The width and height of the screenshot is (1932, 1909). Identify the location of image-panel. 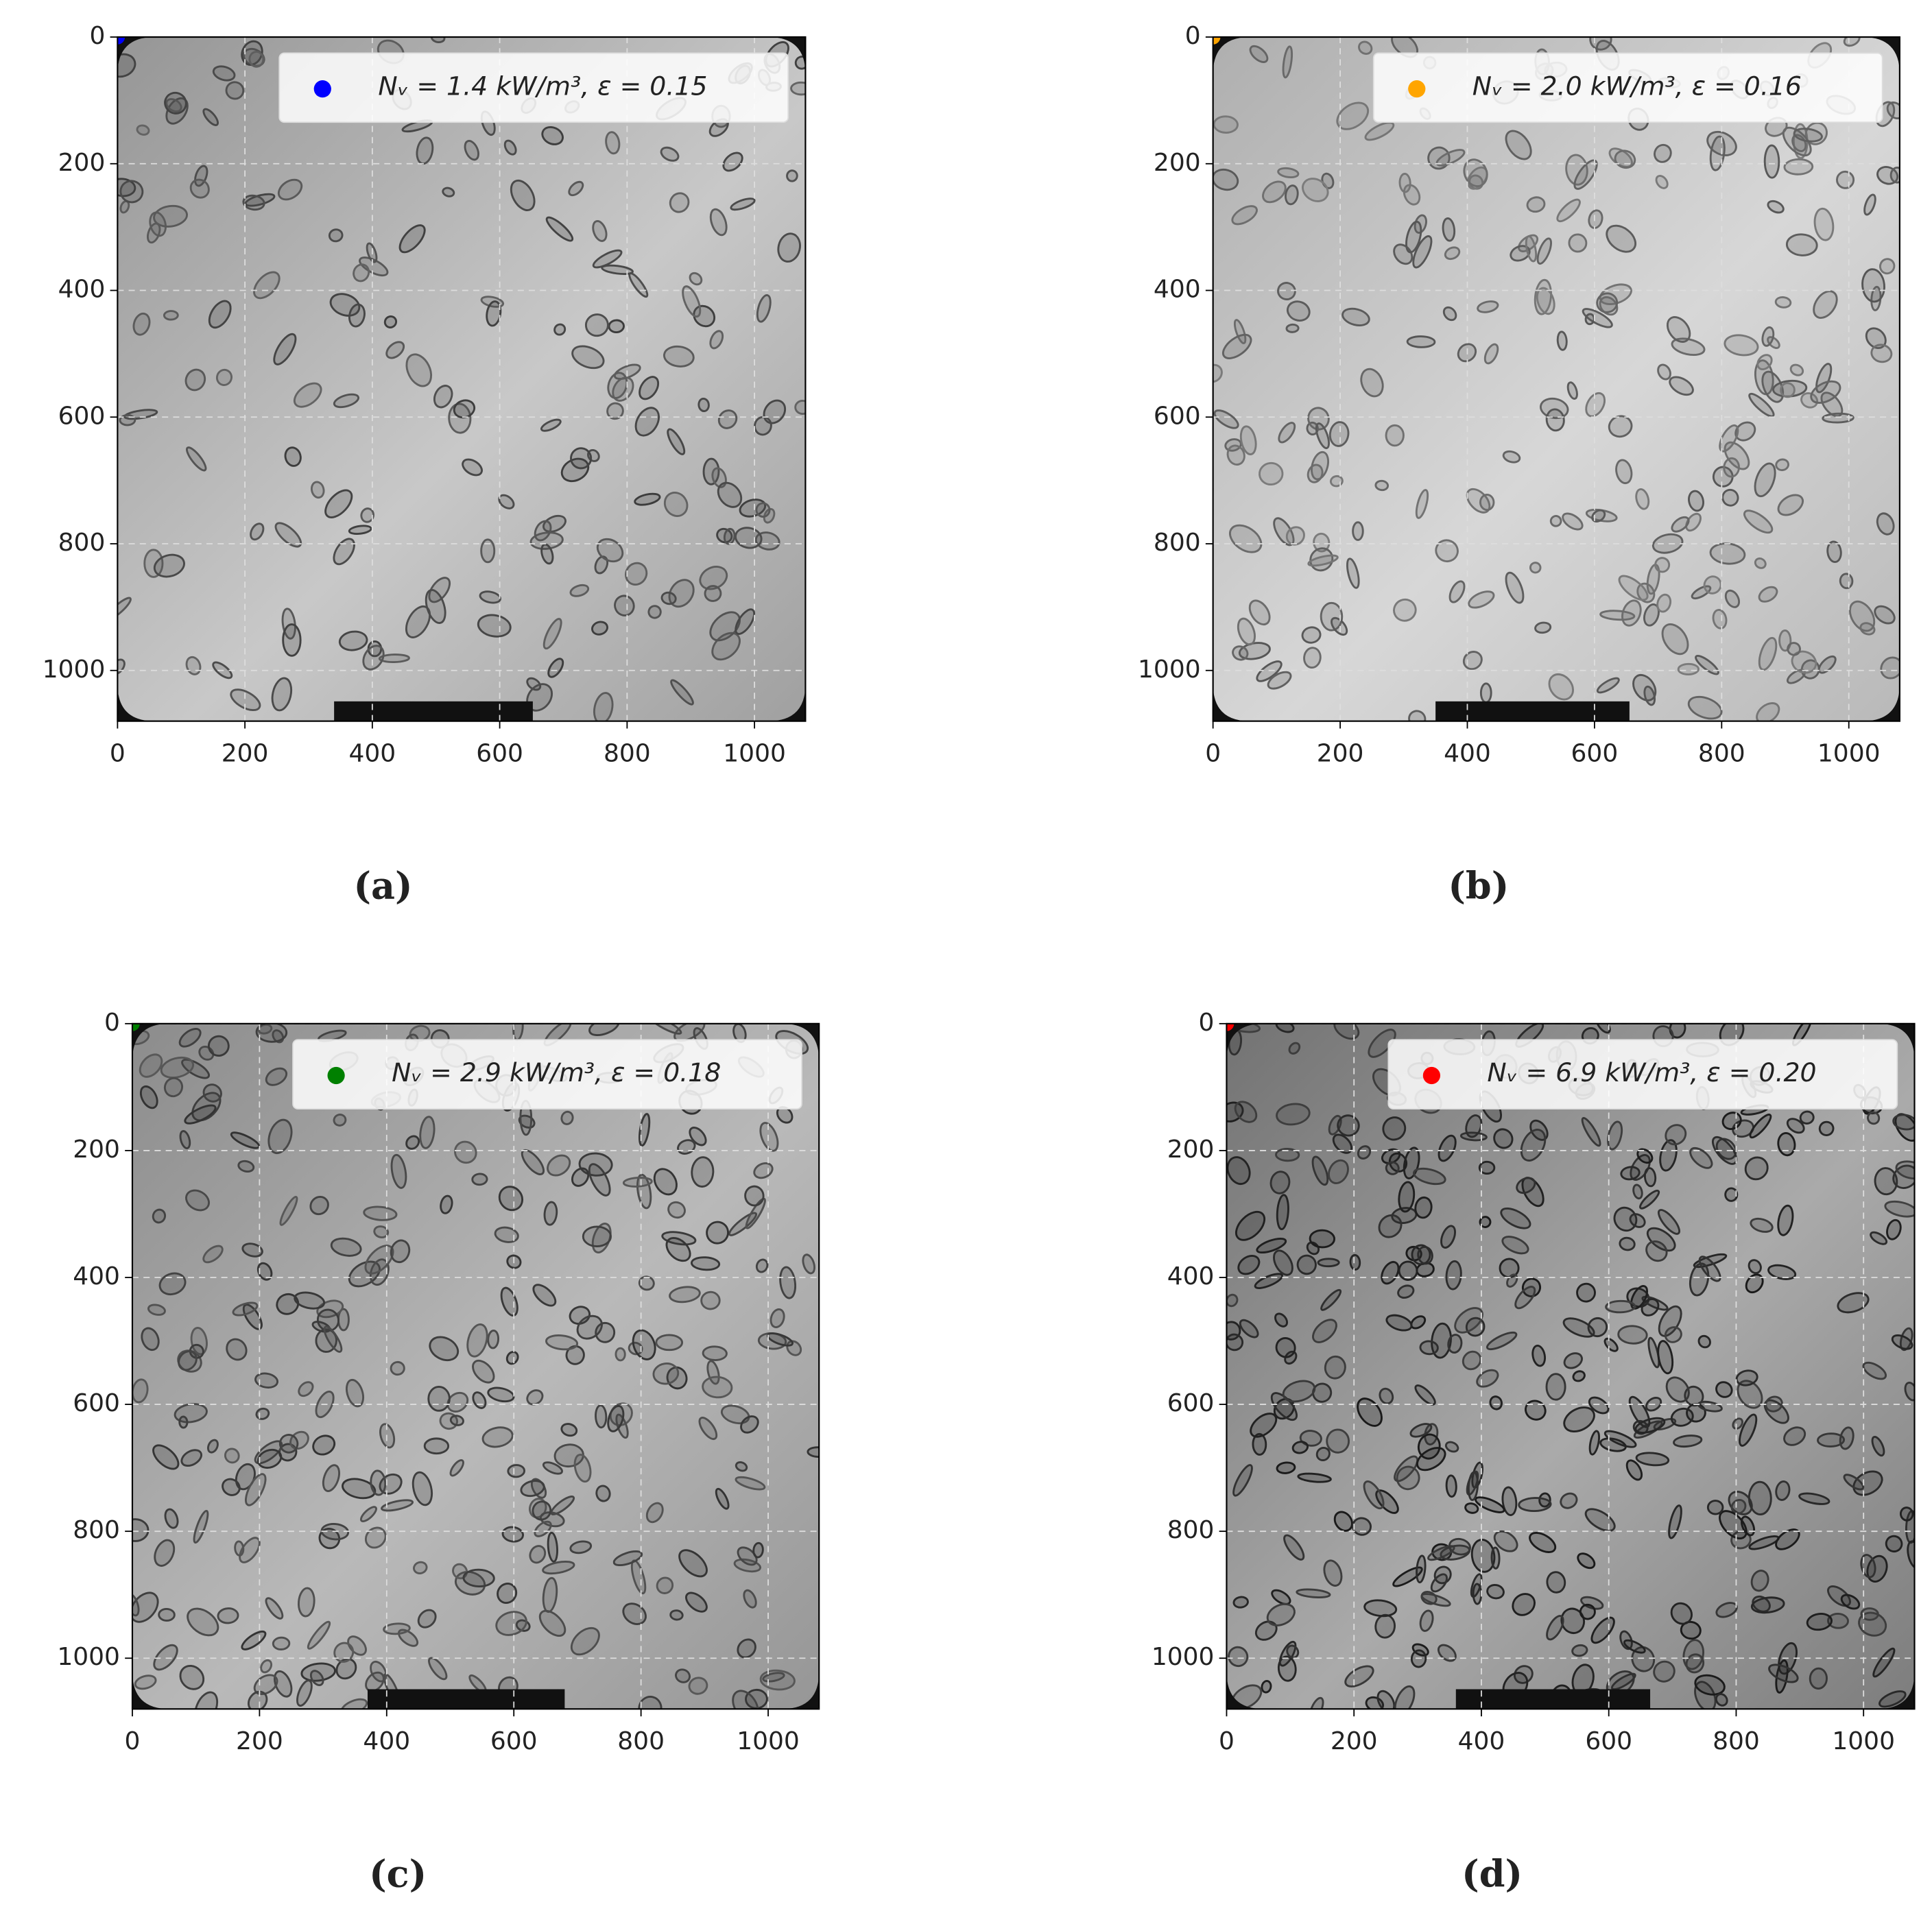
(461, 379).